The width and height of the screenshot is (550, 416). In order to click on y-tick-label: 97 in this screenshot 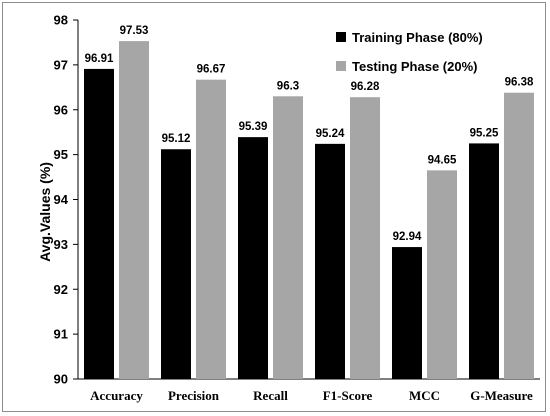, I will do `click(61, 64)`.